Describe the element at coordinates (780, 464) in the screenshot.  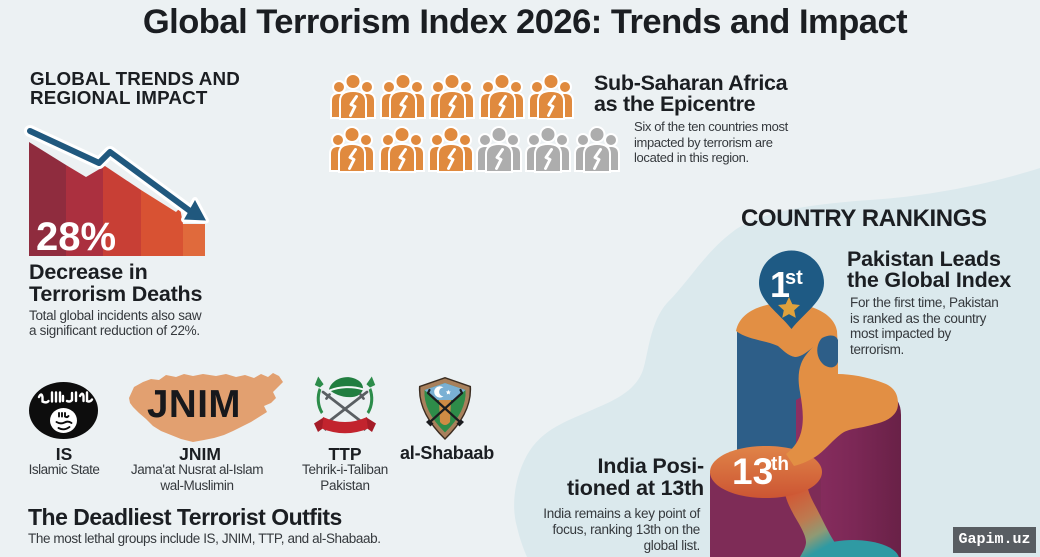
I see `svg-text: th` at that location.